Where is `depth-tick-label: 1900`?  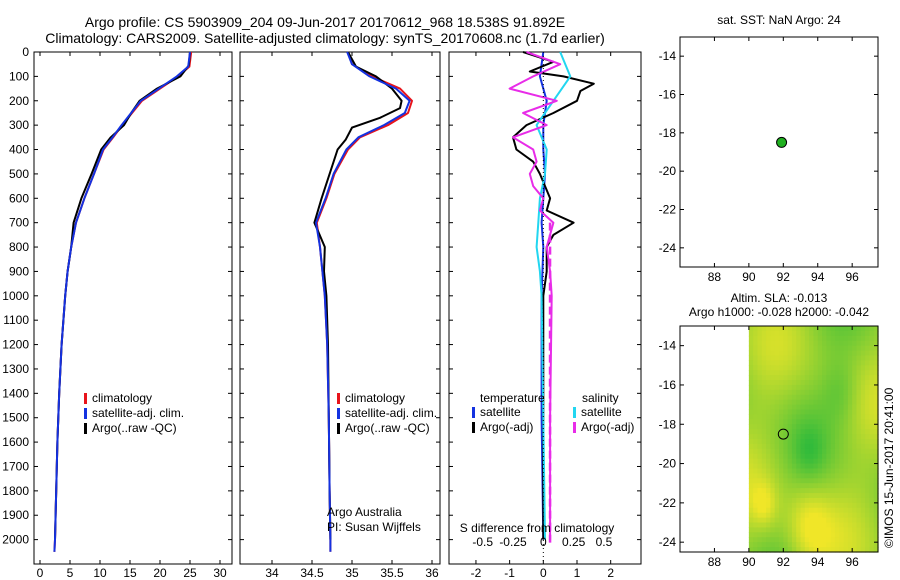 depth-tick-label: 1900 is located at coordinates (15, 515).